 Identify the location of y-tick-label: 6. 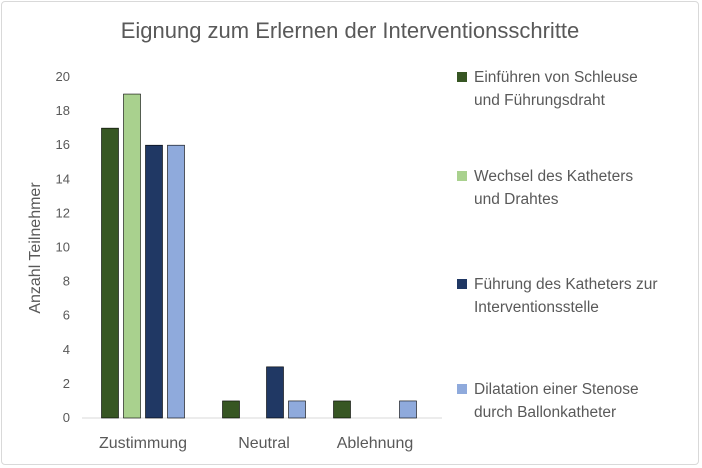
(66, 315).